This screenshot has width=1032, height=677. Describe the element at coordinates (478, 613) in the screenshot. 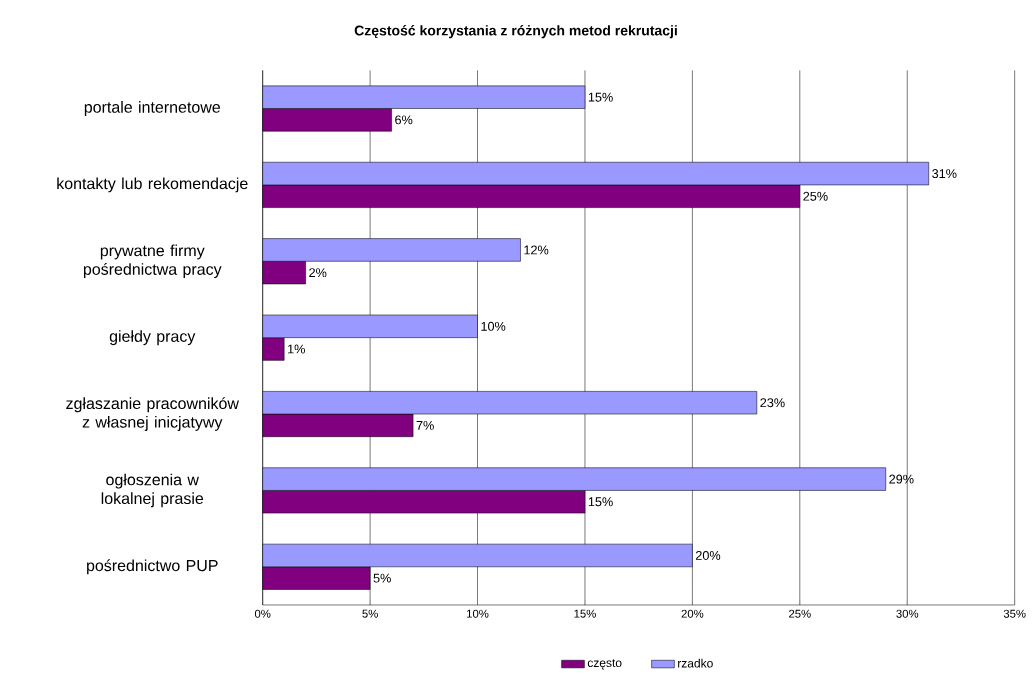

I see `x-tick-label: 10%` at that location.